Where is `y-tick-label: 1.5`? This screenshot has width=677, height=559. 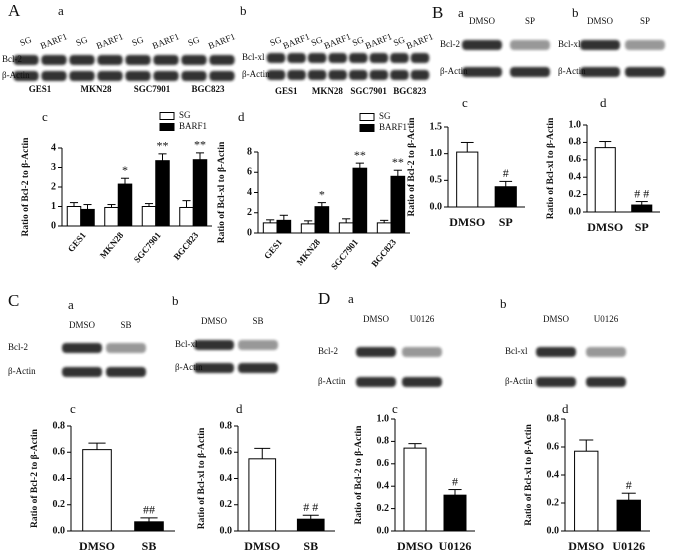
y-tick-label: 1.5 is located at coordinates (436, 126).